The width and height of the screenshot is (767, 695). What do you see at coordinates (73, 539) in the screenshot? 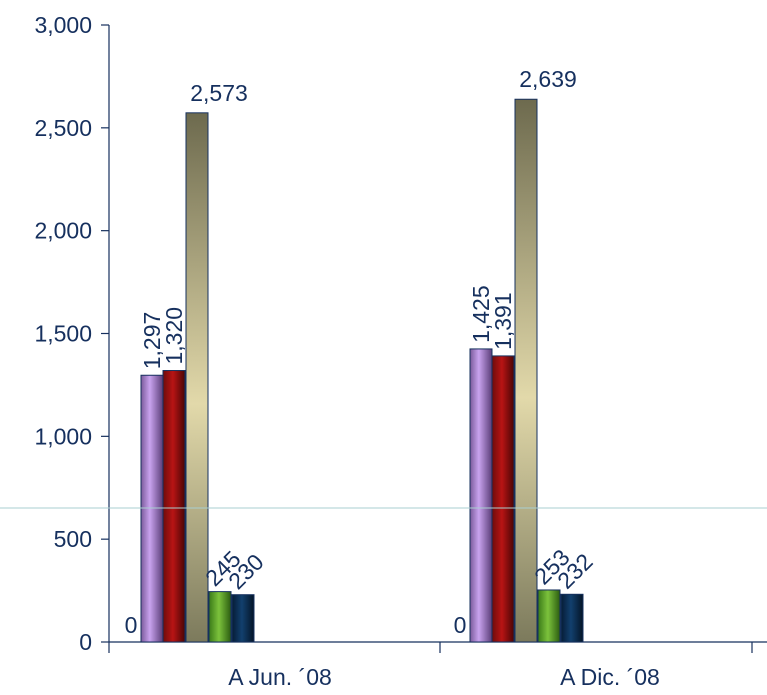
I see `y-tick-label: 500` at bounding box center [73, 539].